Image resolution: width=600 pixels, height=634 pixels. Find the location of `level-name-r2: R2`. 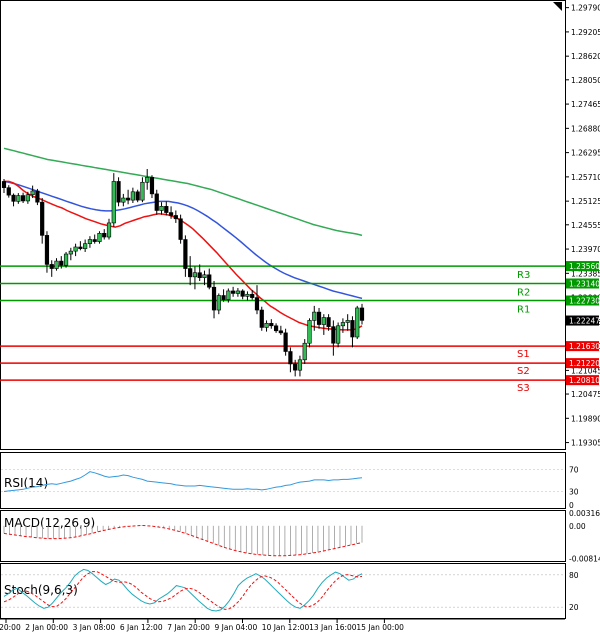

level-name-r2: R2 is located at coordinates (523, 292).